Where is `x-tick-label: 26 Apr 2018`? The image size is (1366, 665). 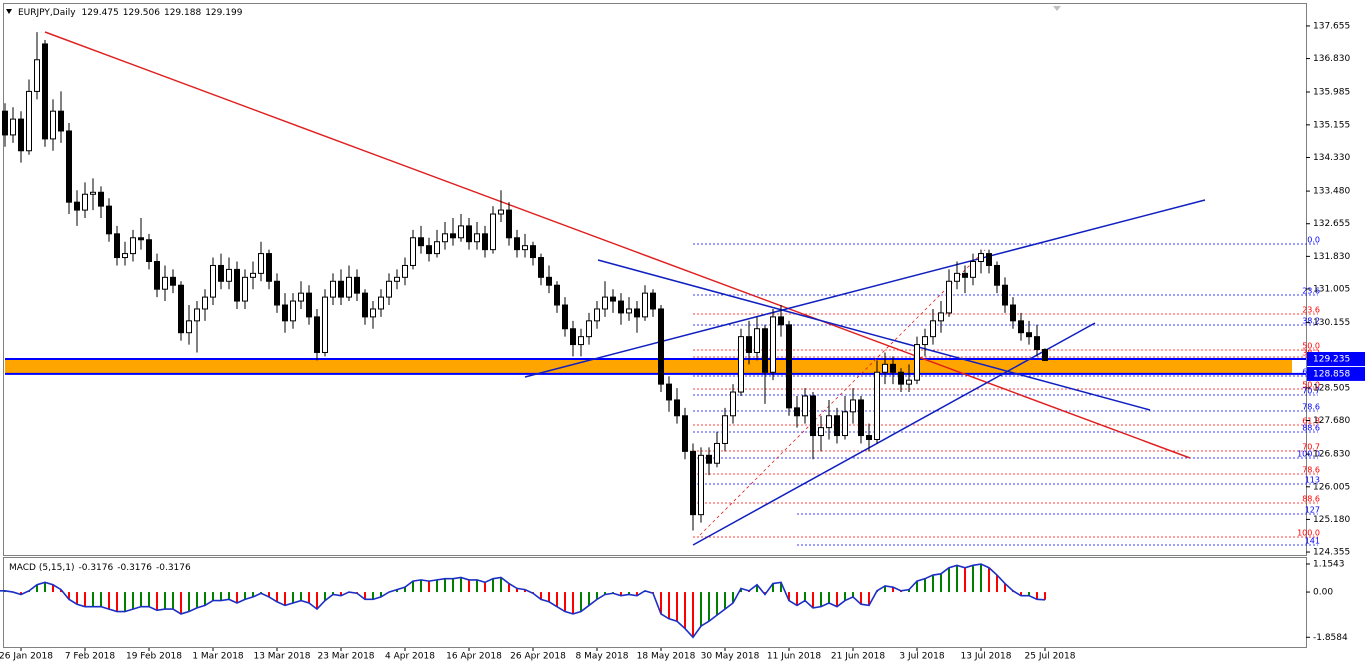
x-tick-label: 26 Apr 2018 is located at coordinates (538, 657).